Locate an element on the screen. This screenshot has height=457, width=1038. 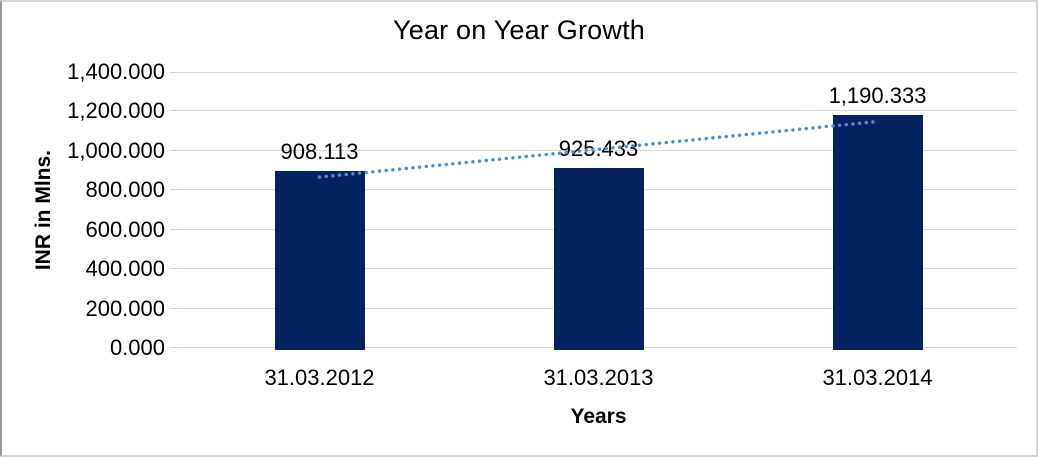
y-tick-label: 1,400.000 is located at coordinates (116, 71).